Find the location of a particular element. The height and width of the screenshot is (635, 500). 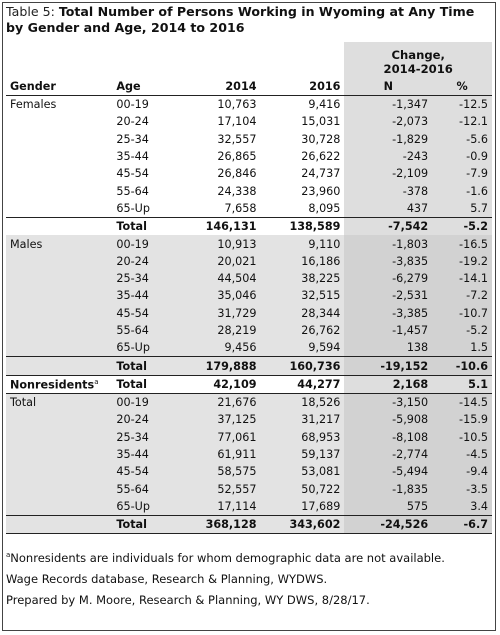

cell-2014: 35,046 is located at coordinates (218, 296).